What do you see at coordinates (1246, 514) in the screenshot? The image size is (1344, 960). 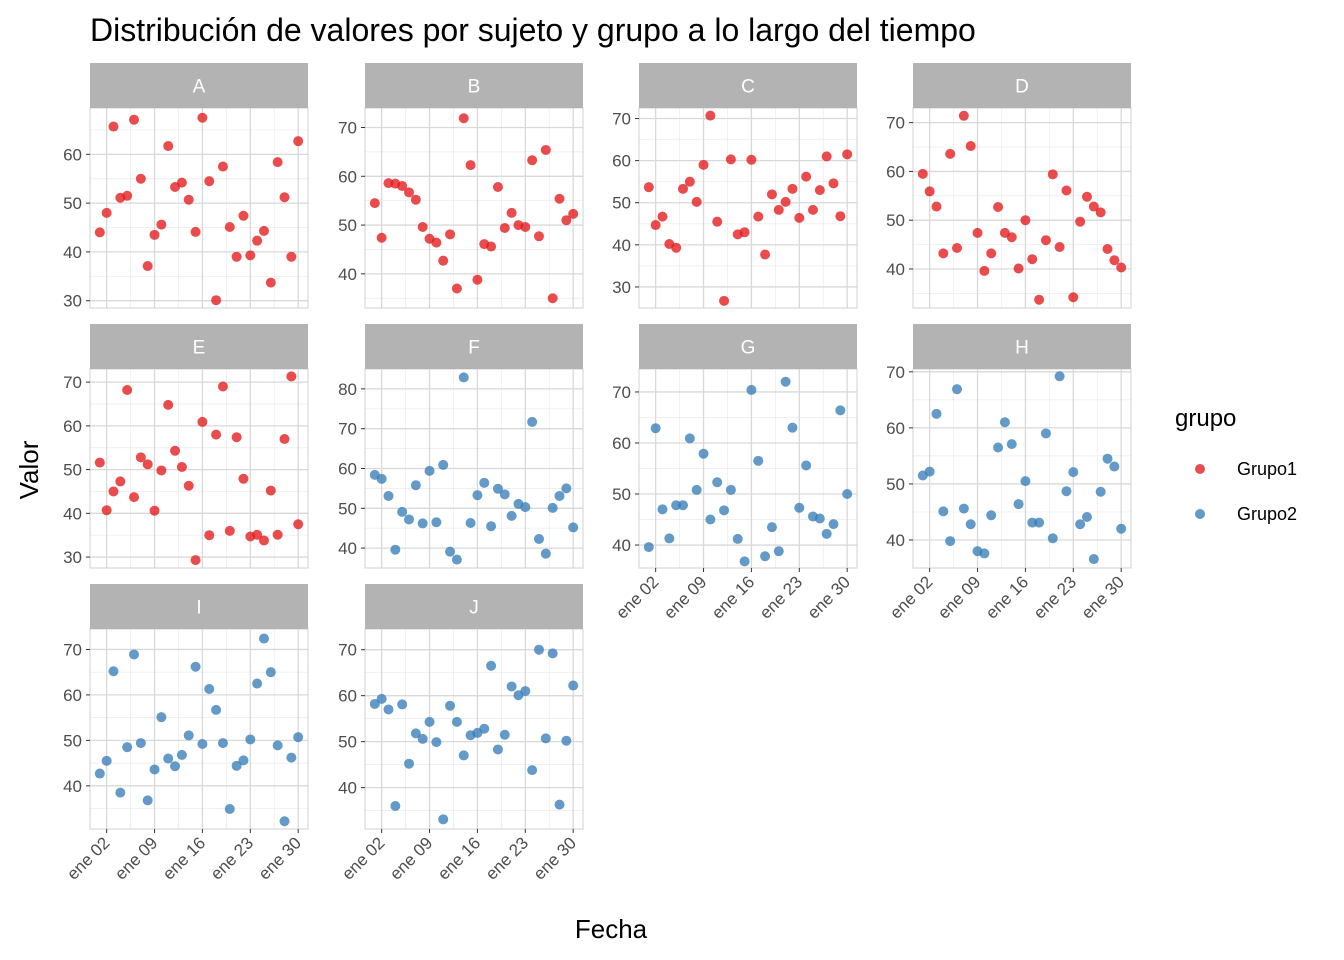 I see `legend-entry-grupo2: Grupo2` at bounding box center [1246, 514].